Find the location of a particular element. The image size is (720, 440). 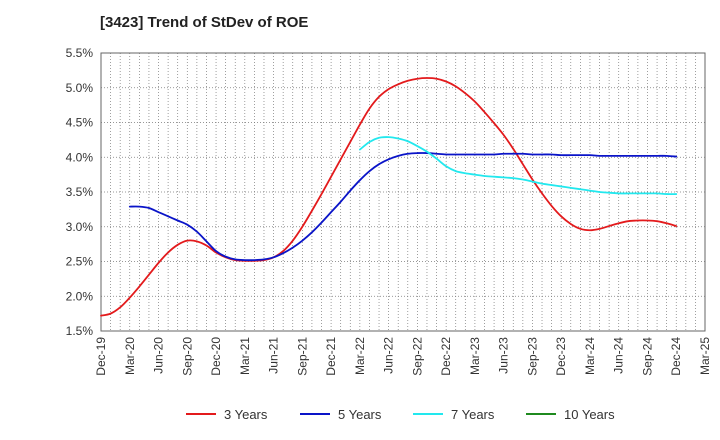

x-tick-label: Jun-23 is located at coordinates (504, 355).